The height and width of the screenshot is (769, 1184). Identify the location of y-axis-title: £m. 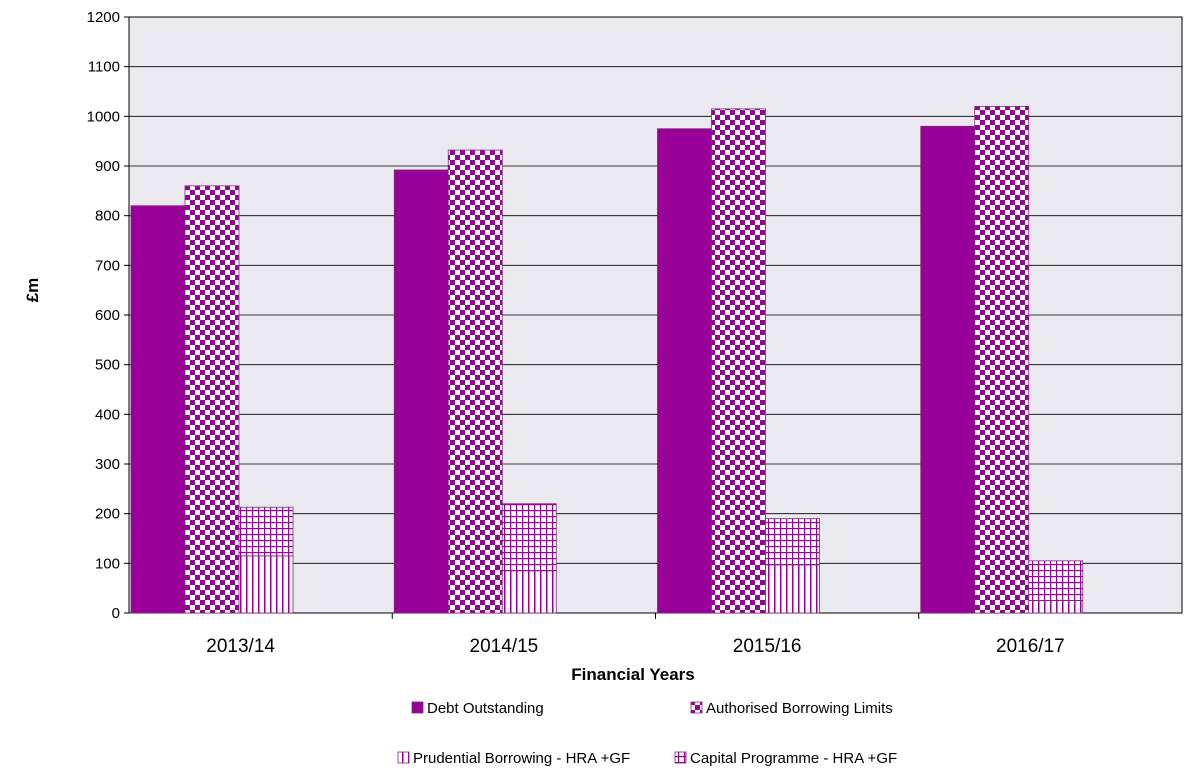
(32, 290).